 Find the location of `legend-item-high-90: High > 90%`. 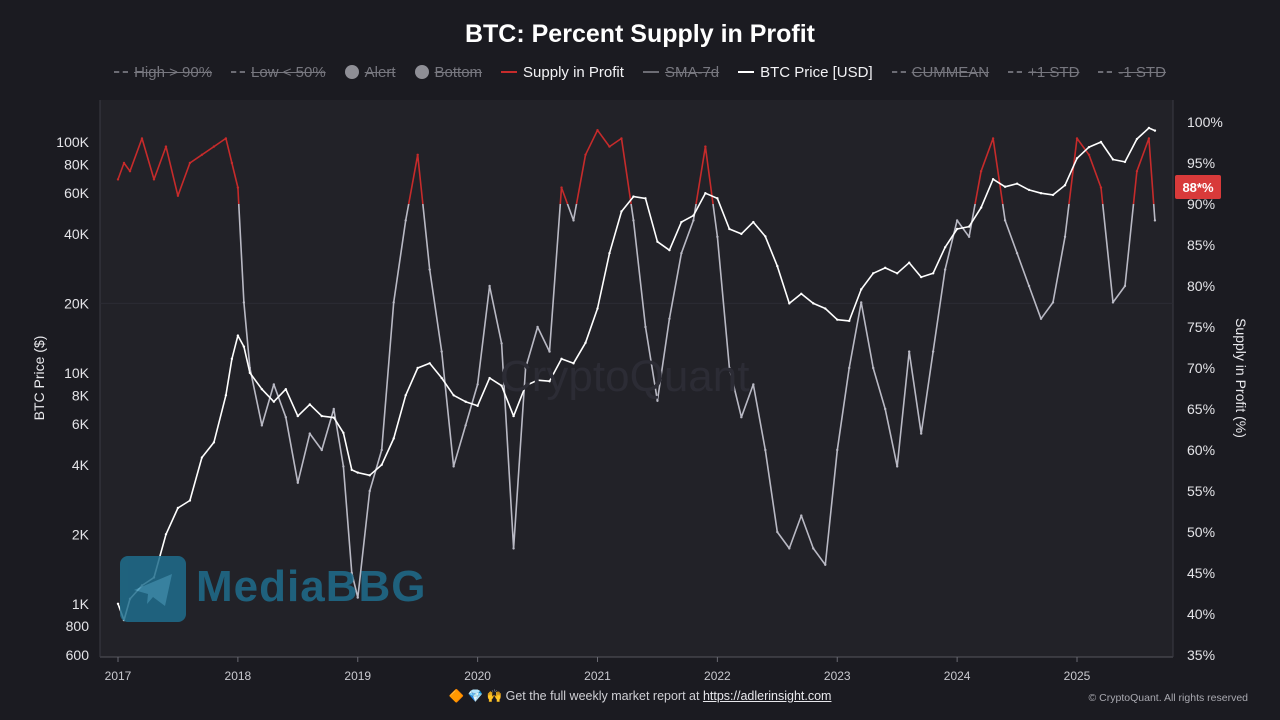

legend-item-high-90: High > 90% is located at coordinates (163, 72).